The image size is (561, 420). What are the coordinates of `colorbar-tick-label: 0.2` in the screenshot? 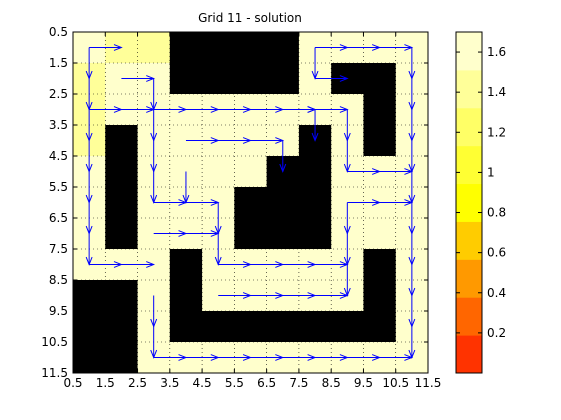 It's located at (496, 333).